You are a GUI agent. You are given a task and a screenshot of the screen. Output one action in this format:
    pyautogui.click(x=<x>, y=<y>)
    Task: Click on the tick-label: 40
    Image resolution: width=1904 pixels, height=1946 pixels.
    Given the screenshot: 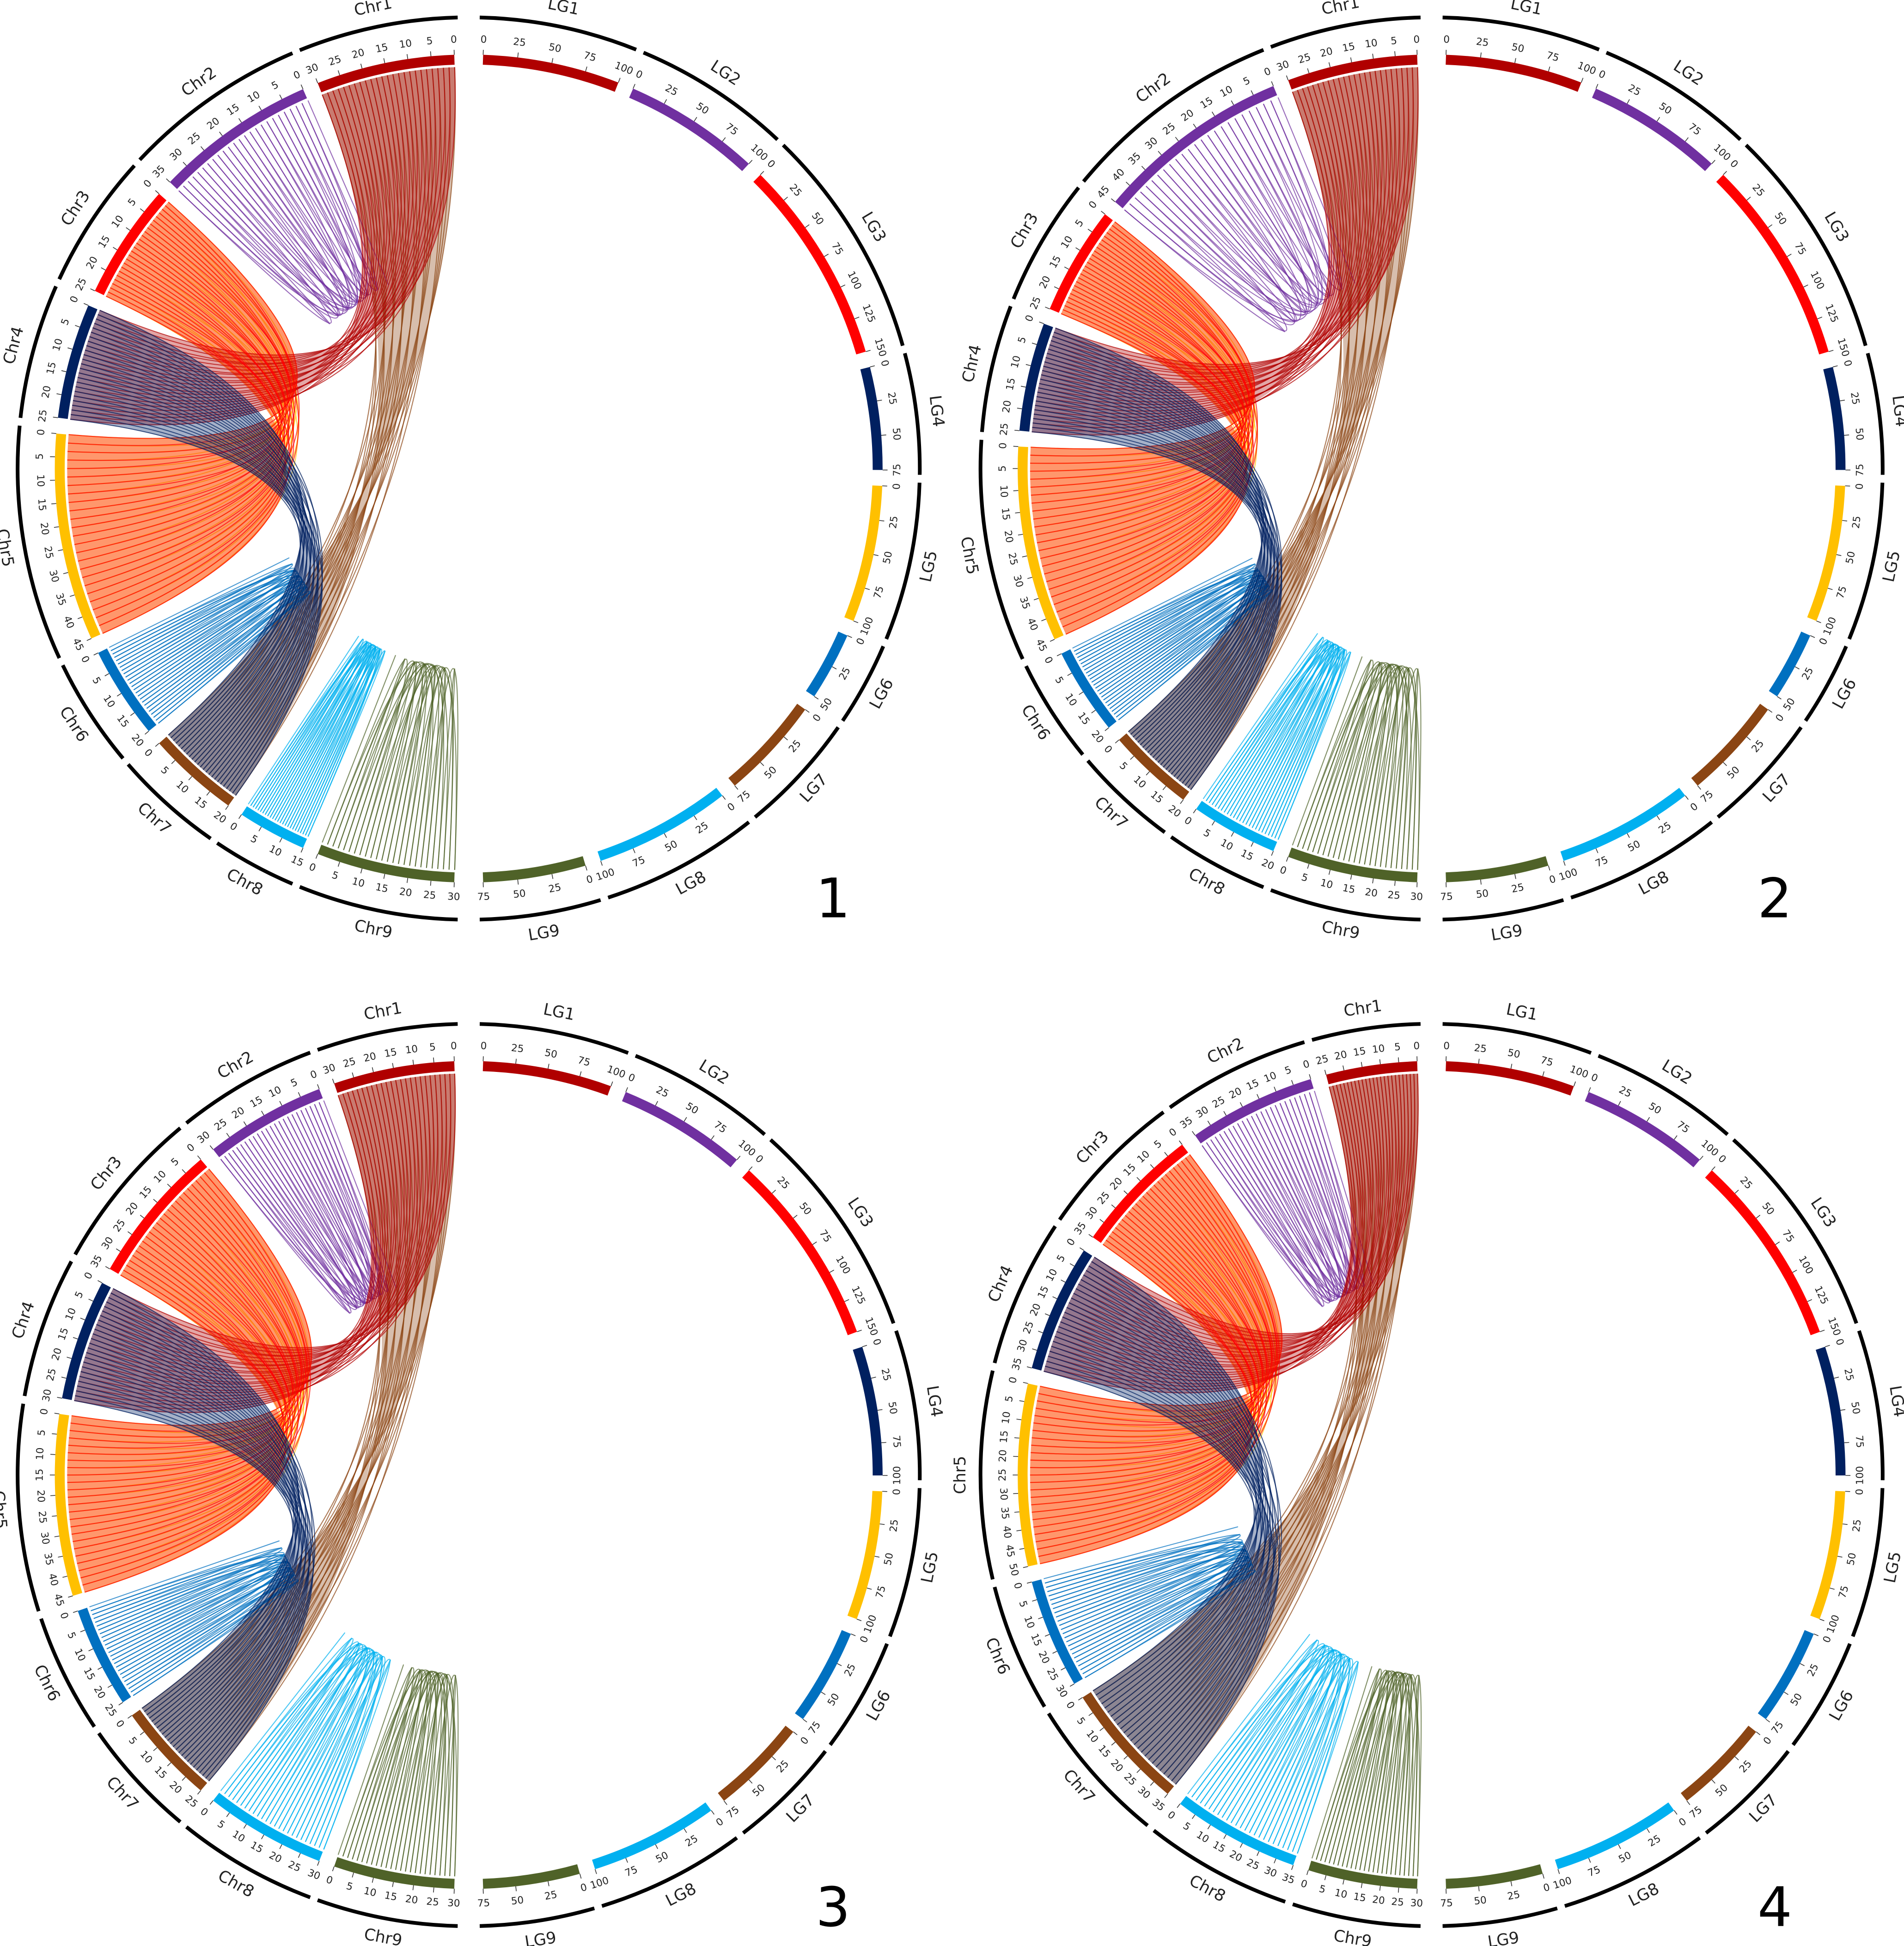 What is the action you would take?
    pyautogui.click(x=1007, y=1532)
    